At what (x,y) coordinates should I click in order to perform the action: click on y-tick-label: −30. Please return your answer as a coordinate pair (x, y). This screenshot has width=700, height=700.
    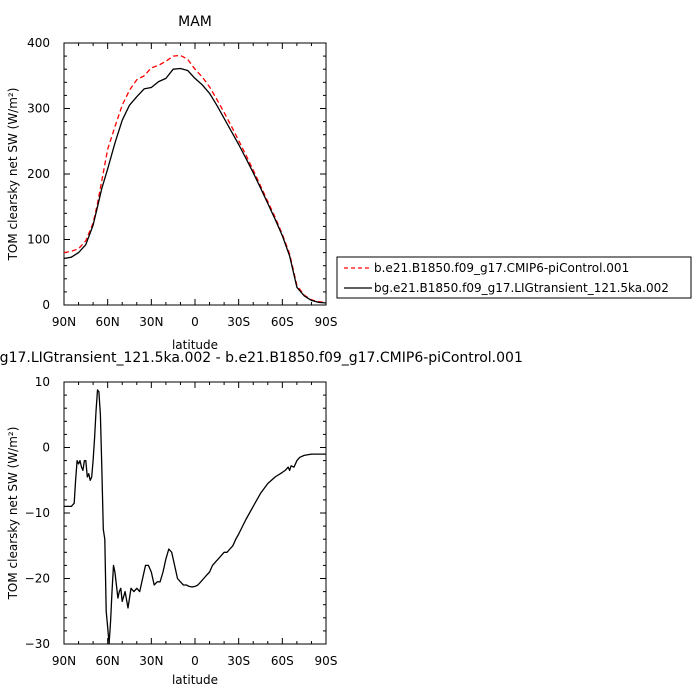
    Looking at the image, I should click on (37, 644).